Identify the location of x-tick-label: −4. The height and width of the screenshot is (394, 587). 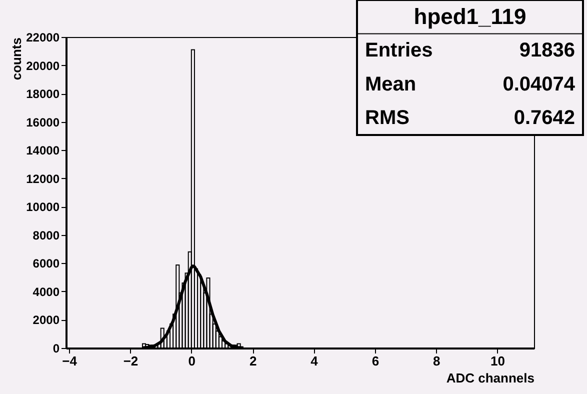
(70, 361).